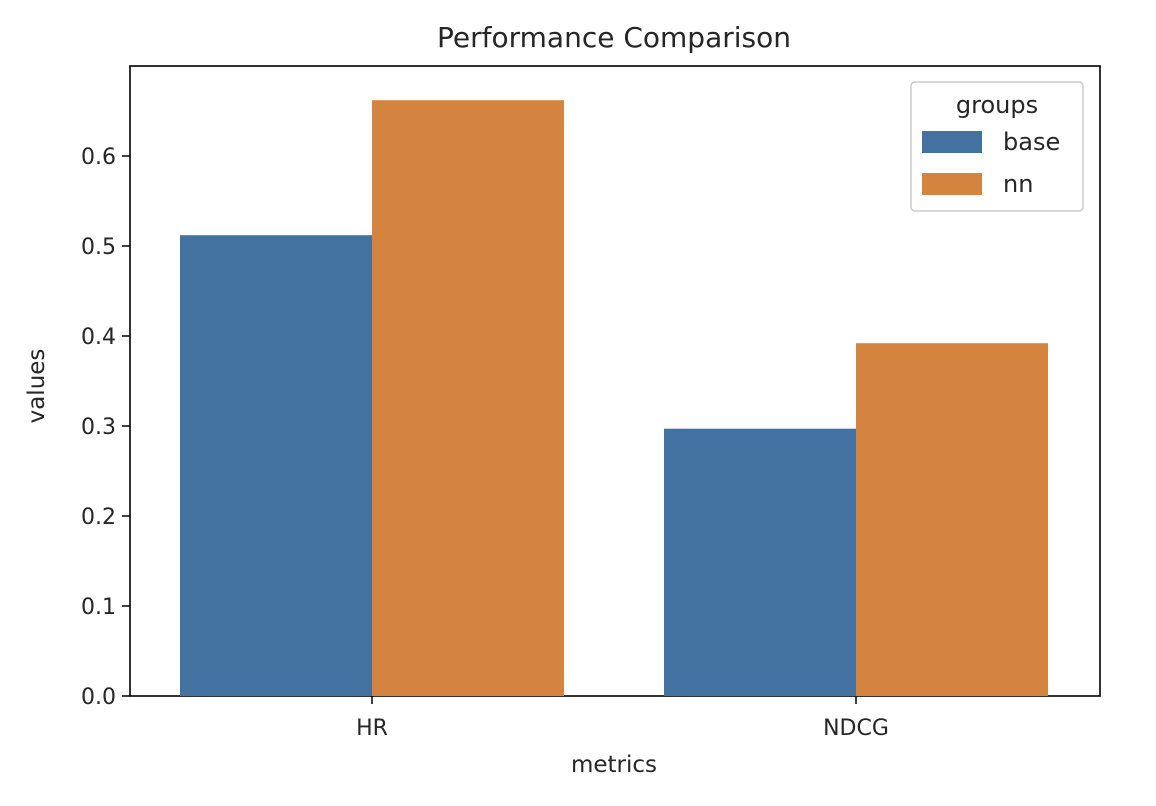  I want to click on x-axis: HR NDCG, so click(622, 718).